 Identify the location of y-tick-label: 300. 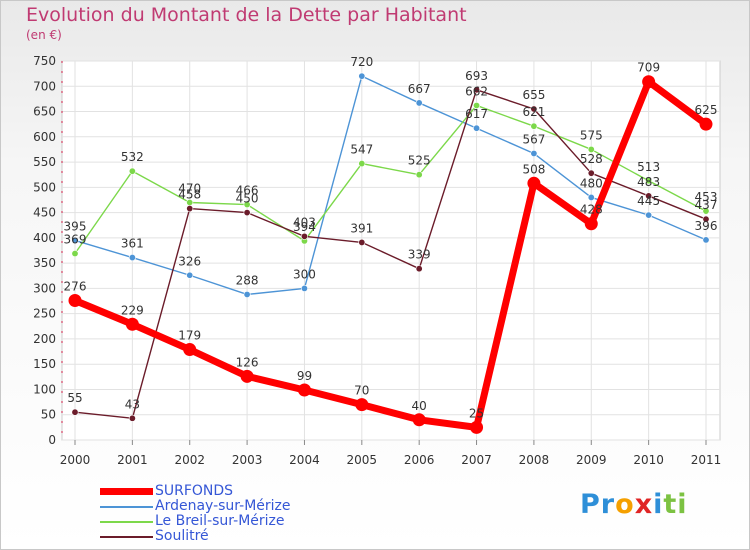
(44, 288).